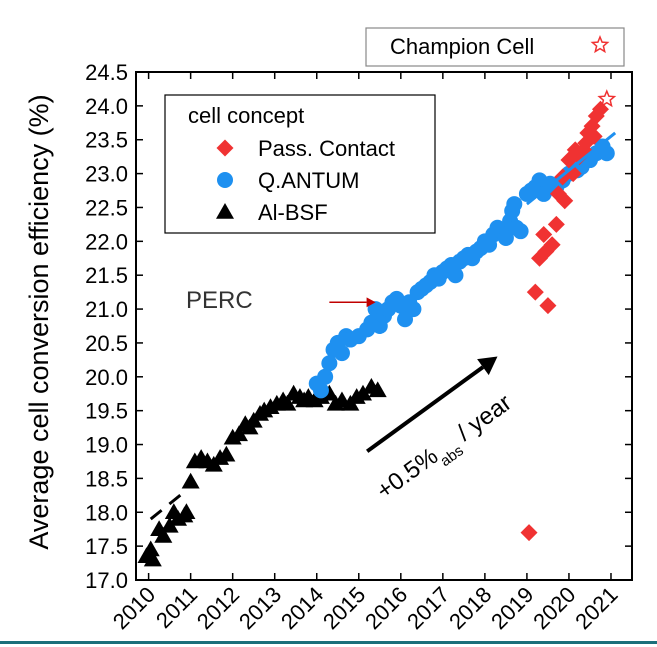  What do you see at coordinates (106, 546) in the screenshot?
I see `y-tick-label: 17.5` at bounding box center [106, 546].